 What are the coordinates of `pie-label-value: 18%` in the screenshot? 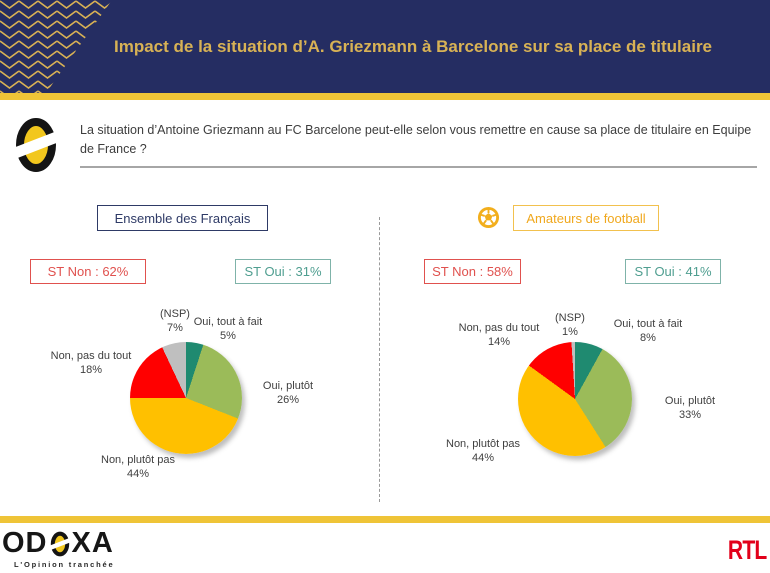 It's located at (91, 369).